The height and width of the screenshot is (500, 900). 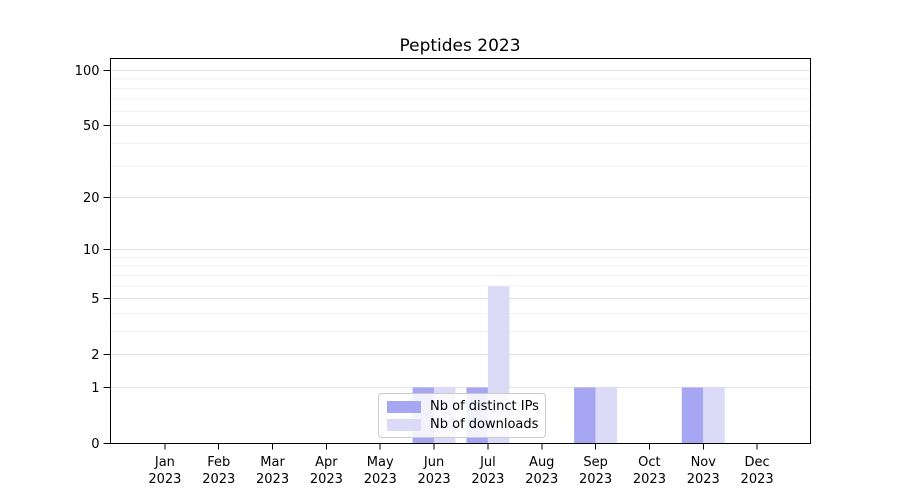 I want to click on y-tick-label: 0, so click(x=95, y=444).